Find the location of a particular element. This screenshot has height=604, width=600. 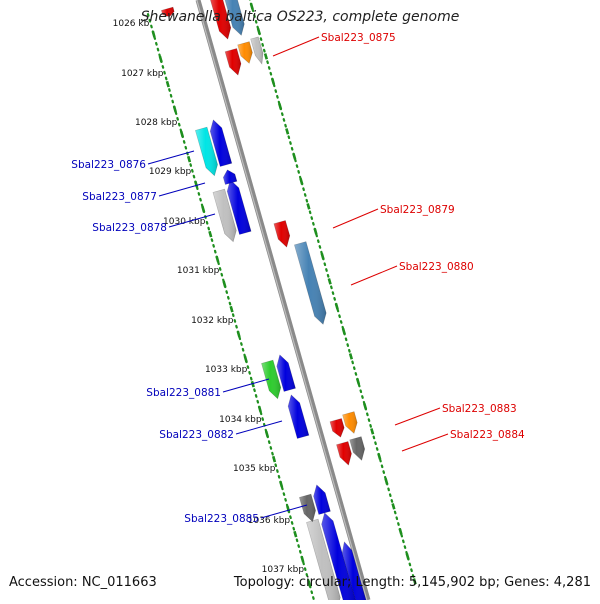

gene-label-sbal223_0881: Sbal223_0881 is located at coordinates (183, 393).